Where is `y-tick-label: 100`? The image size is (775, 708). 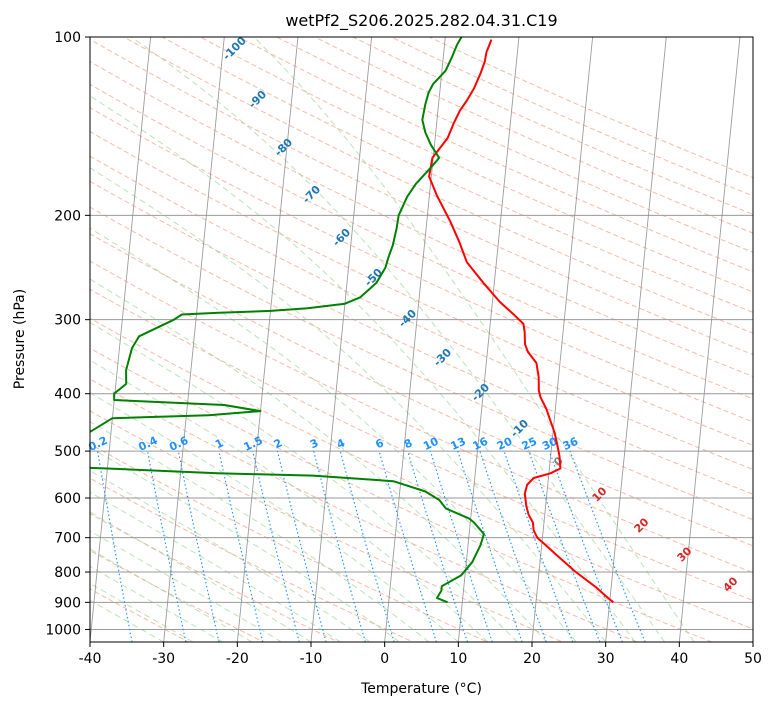
y-tick-label: 100 is located at coordinates (67, 38).